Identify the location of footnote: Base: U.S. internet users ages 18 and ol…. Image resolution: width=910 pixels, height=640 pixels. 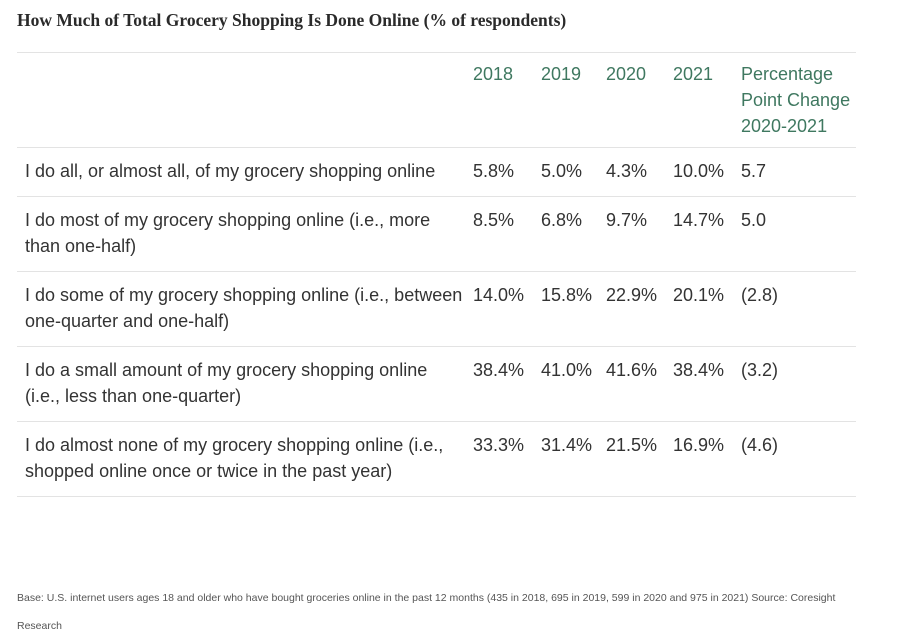
(426, 612).